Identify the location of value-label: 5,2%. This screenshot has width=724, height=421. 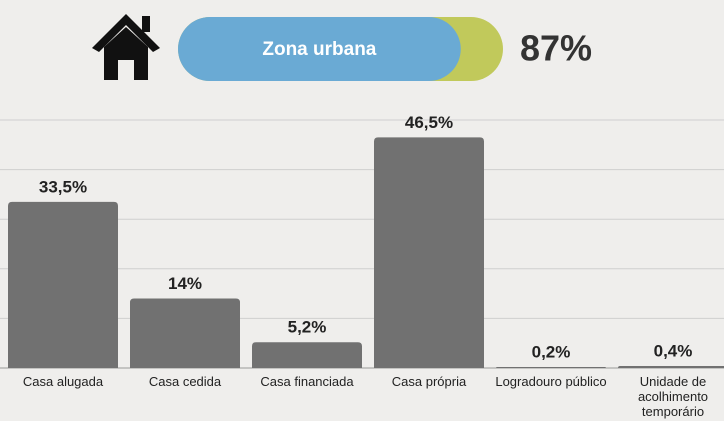
(307, 327).